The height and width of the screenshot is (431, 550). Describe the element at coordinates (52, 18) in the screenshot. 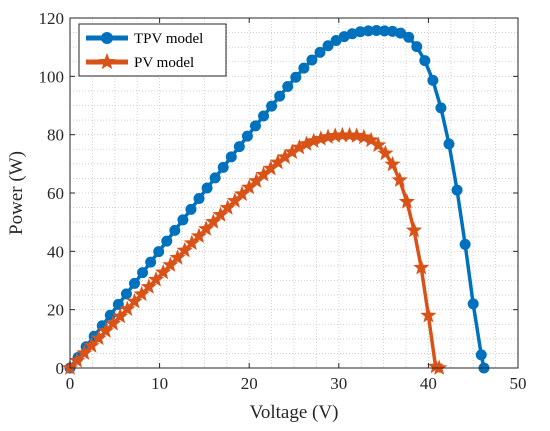

I see `y-tick-label: 120` at that location.